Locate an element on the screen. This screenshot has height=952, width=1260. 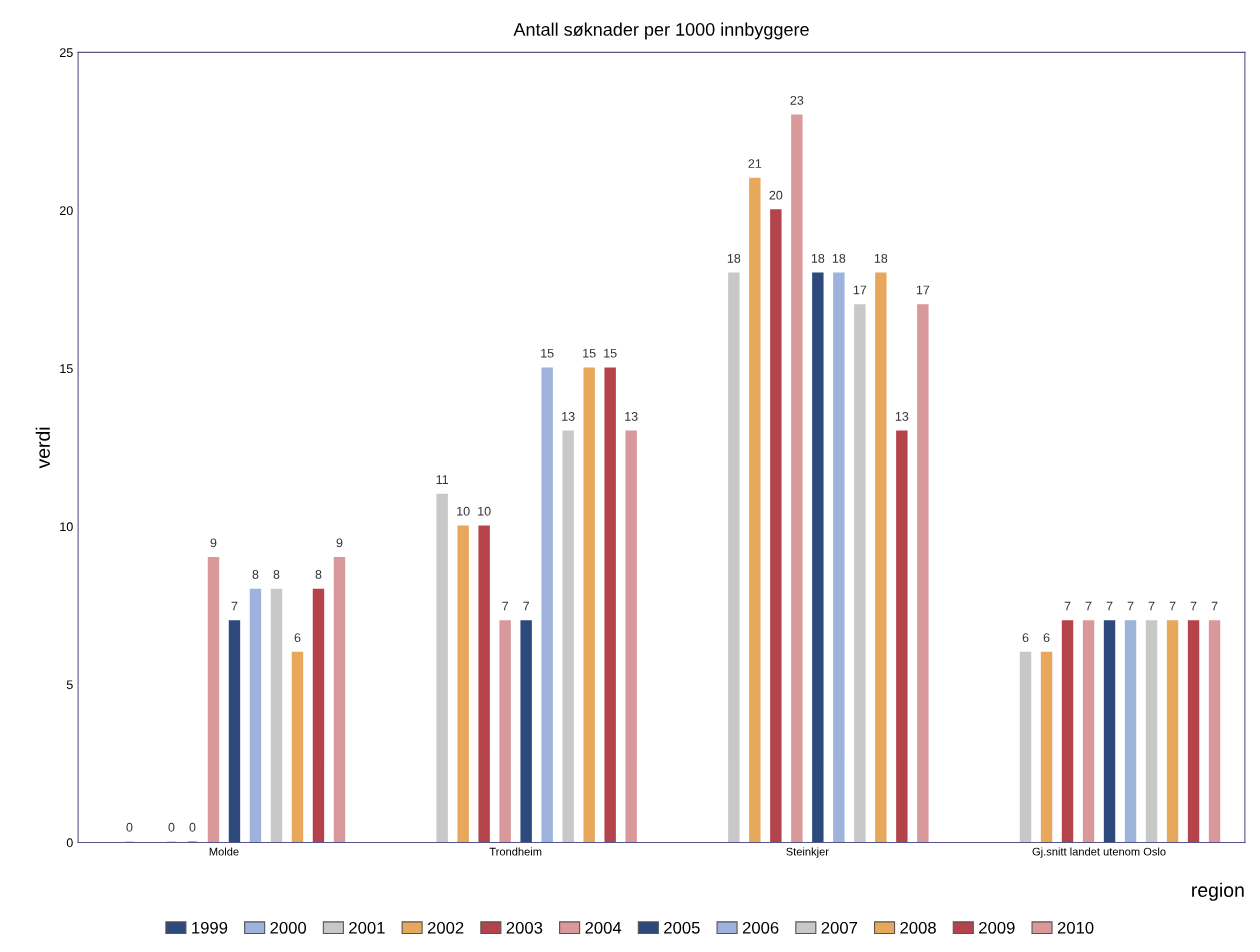
y-tick-label: 20 is located at coordinates (66, 211).